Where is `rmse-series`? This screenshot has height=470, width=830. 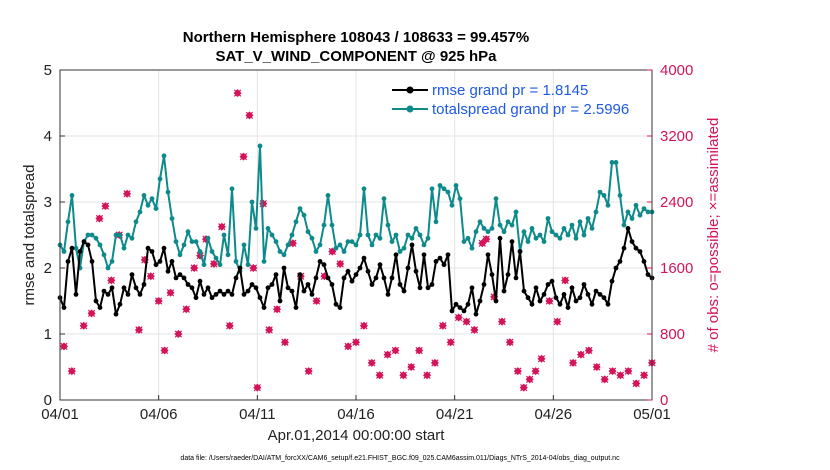
rmse-series is located at coordinates (356, 271).